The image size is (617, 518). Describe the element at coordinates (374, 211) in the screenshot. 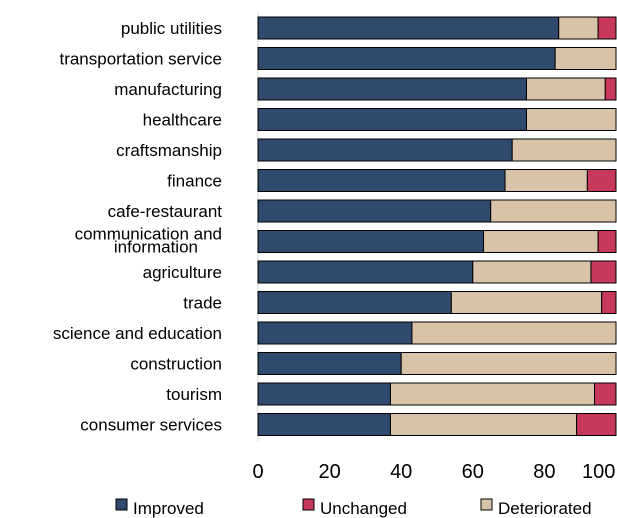

I see `bar-improved-cafe-restaurant` at that location.